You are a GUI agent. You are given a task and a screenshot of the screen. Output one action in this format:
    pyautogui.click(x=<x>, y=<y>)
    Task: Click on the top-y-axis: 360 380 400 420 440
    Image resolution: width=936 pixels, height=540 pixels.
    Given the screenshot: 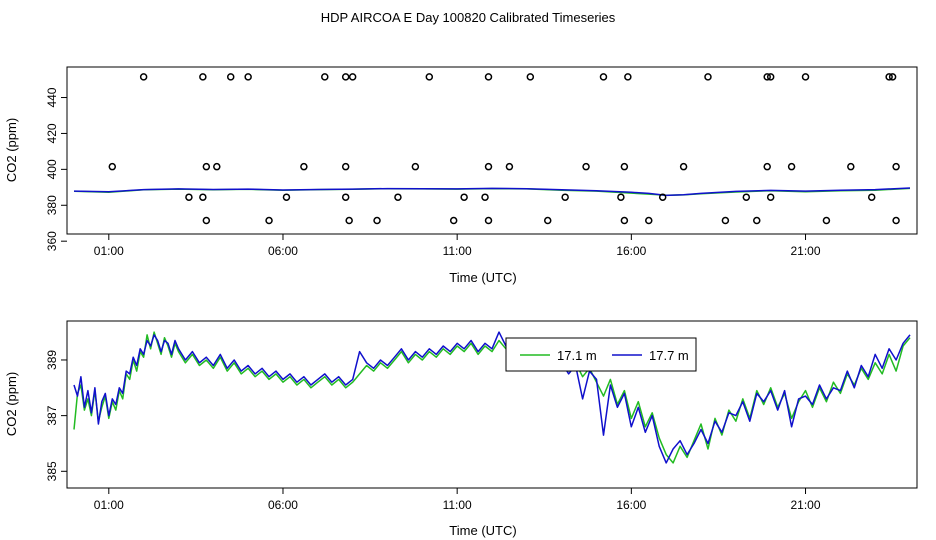 What is the action you would take?
    pyautogui.click(x=56, y=169)
    